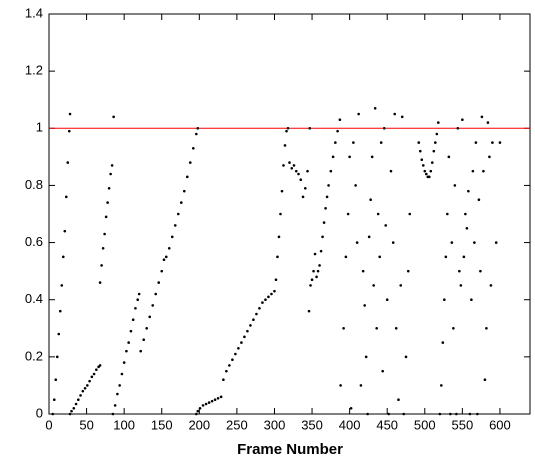 The image size is (535, 464). I want to click on y-tick-label: 1.2, so click(34, 70).